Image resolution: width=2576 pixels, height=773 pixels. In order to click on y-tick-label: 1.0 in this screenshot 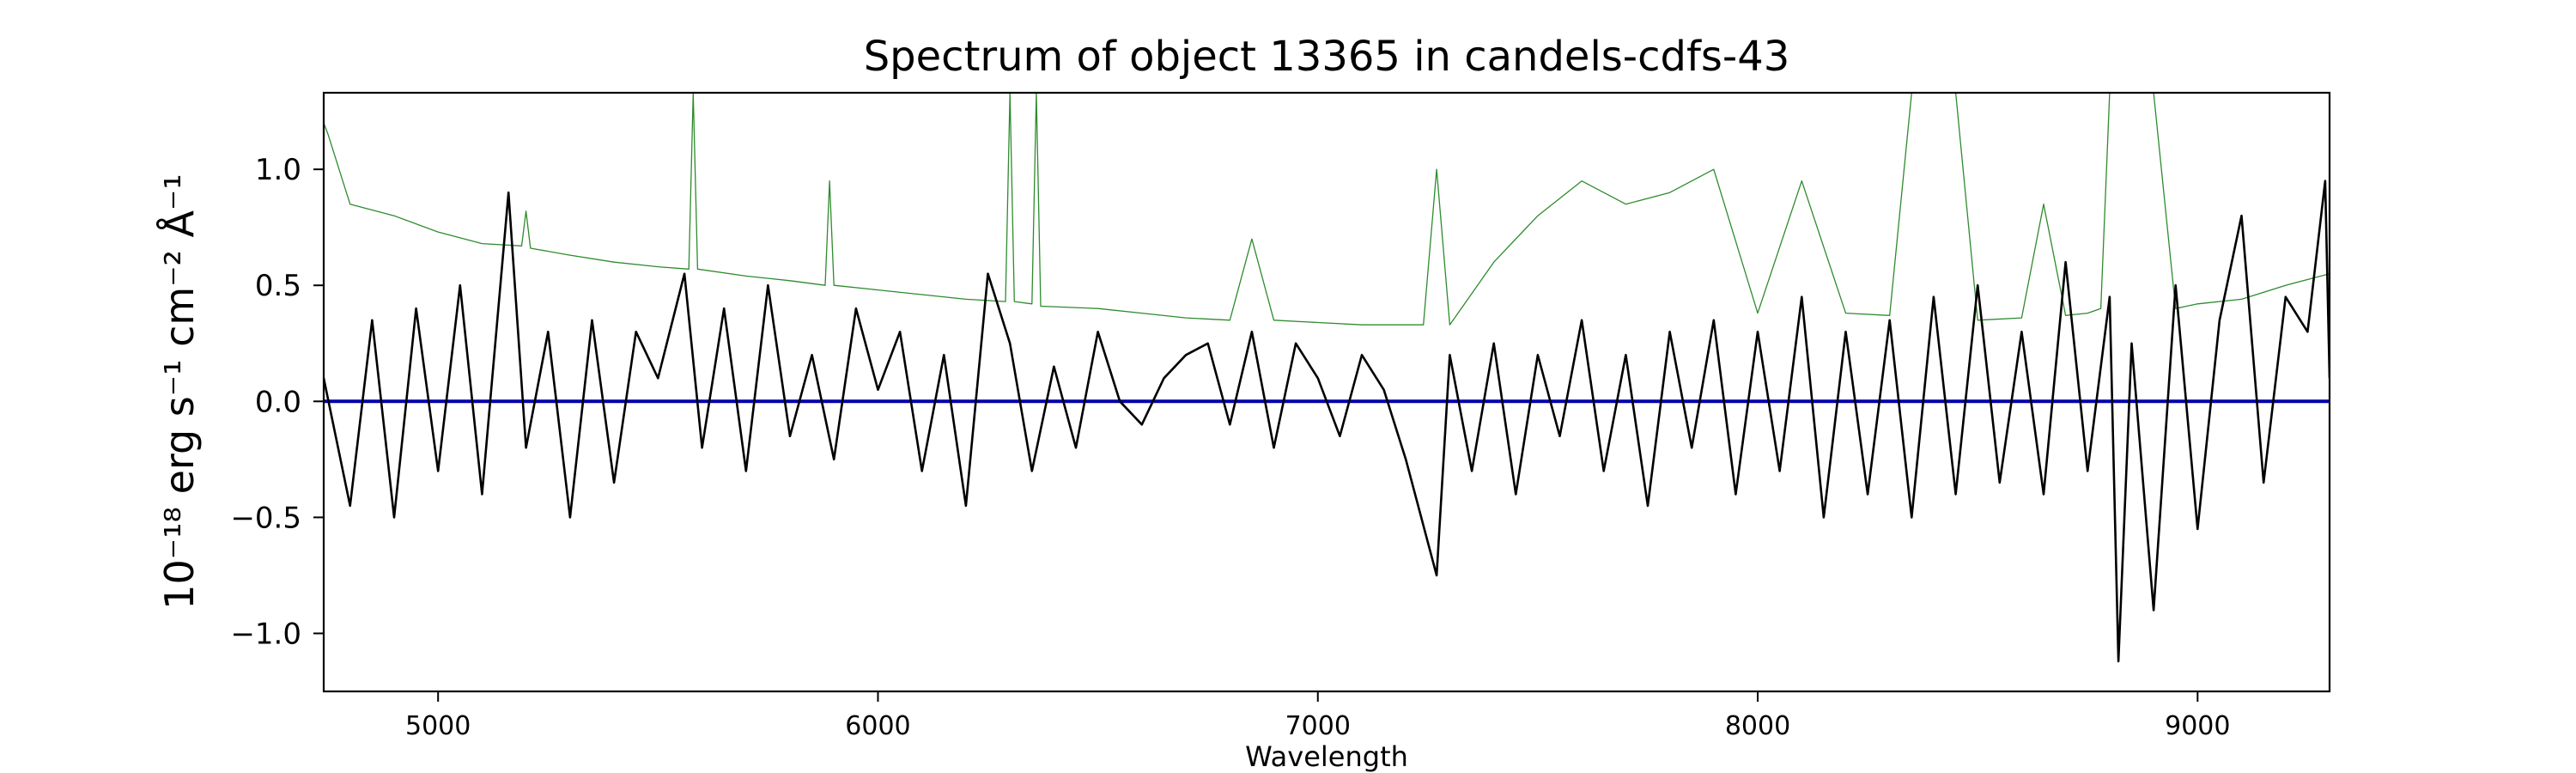, I will do `click(278, 170)`.